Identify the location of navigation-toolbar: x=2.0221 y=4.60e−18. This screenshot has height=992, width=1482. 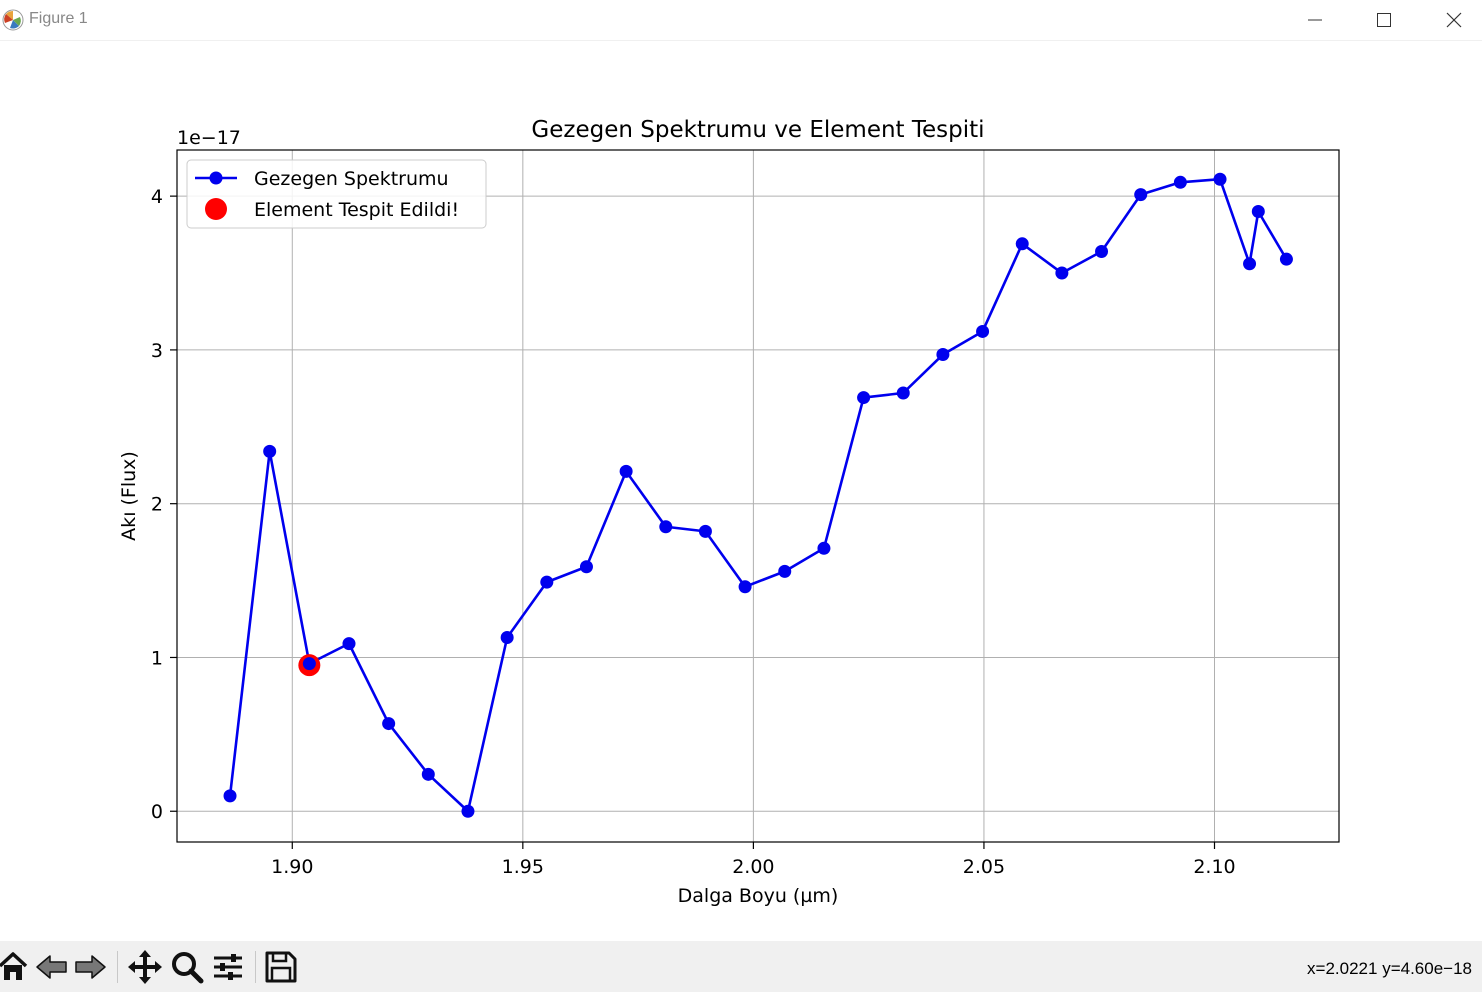
(741, 966).